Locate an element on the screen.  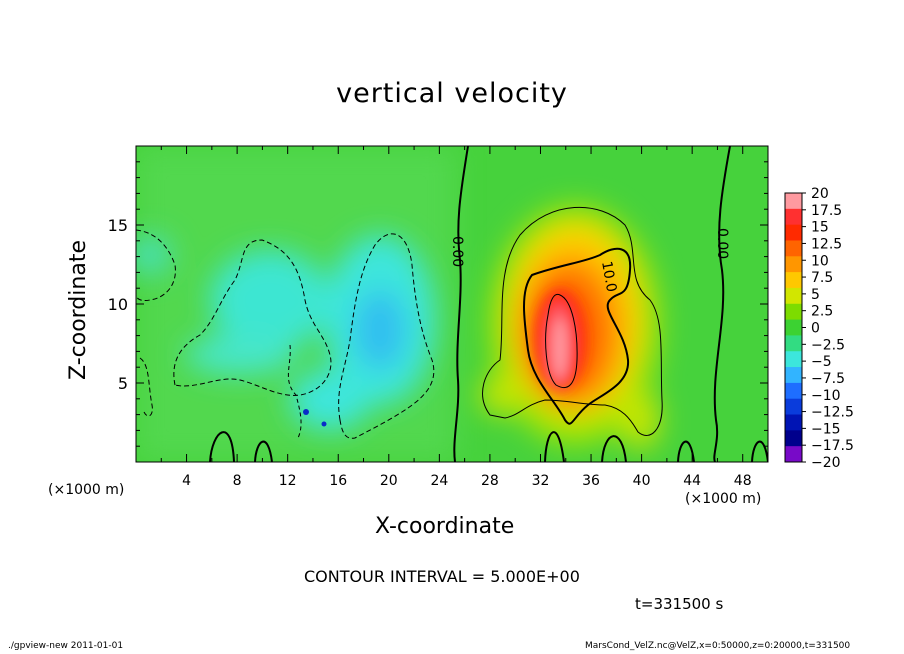
x-axis-label: X-coordinate is located at coordinates (445, 526).